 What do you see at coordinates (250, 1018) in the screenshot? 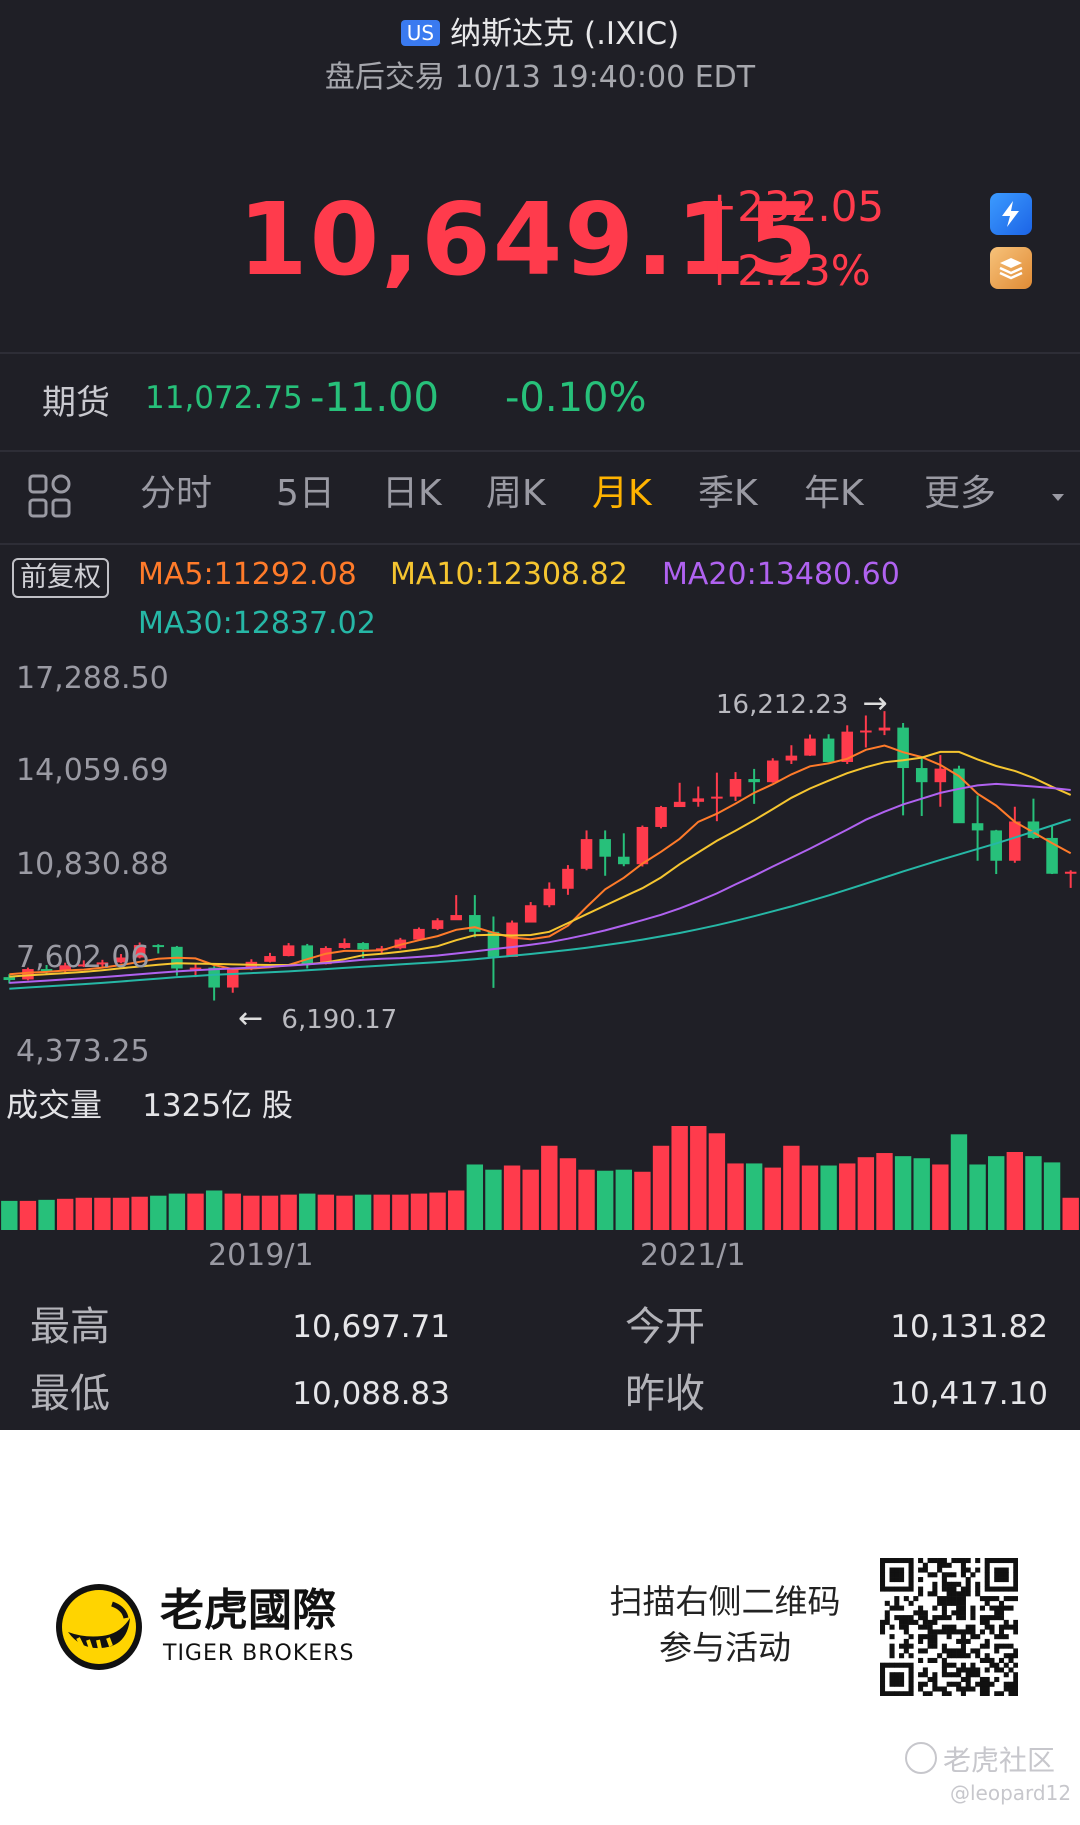
I see `arrow-left-icon: ←` at bounding box center [250, 1018].